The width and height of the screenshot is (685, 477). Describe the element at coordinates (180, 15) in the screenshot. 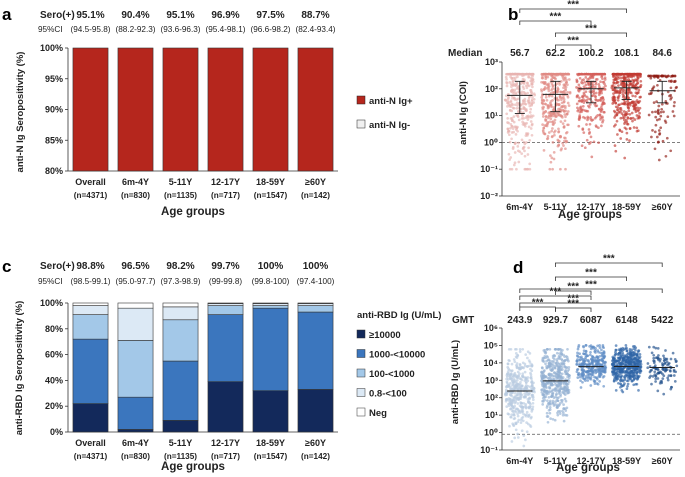

I see `sero-value-5-11y: 95.1%` at that location.